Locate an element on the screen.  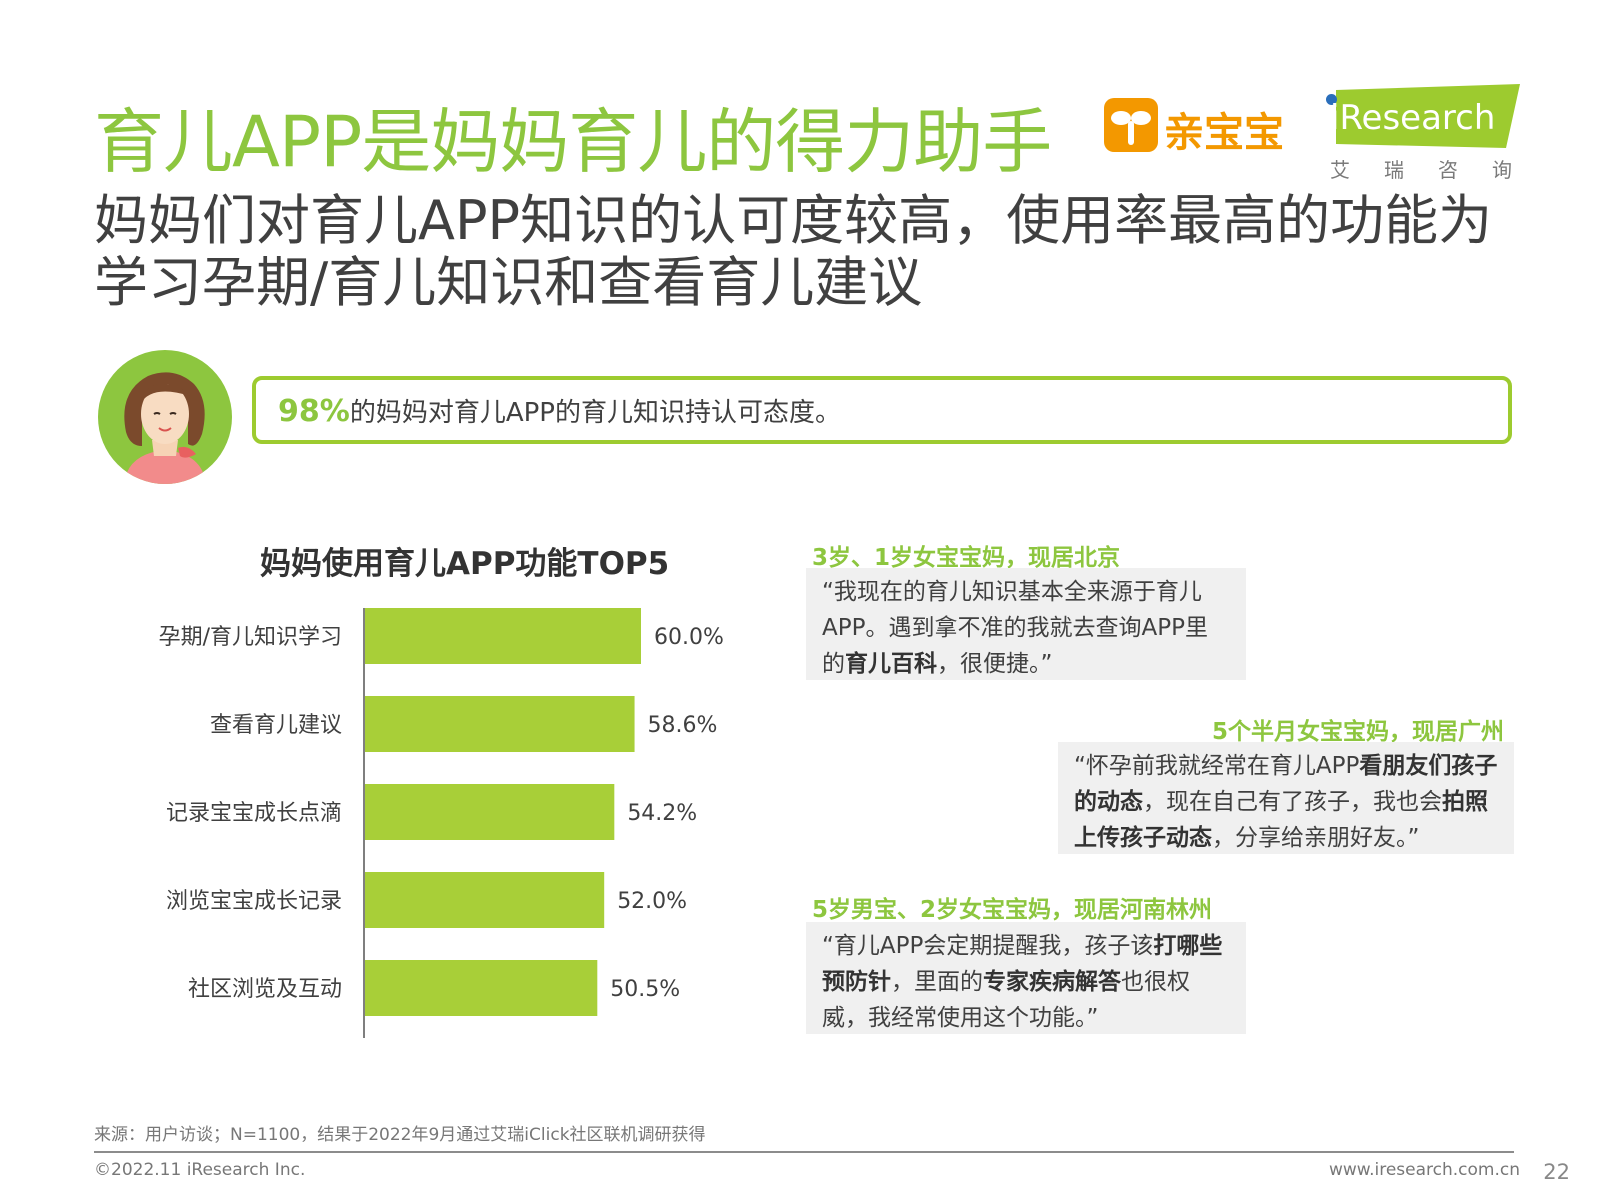
value-label: 50.5% is located at coordinates (645, 989).